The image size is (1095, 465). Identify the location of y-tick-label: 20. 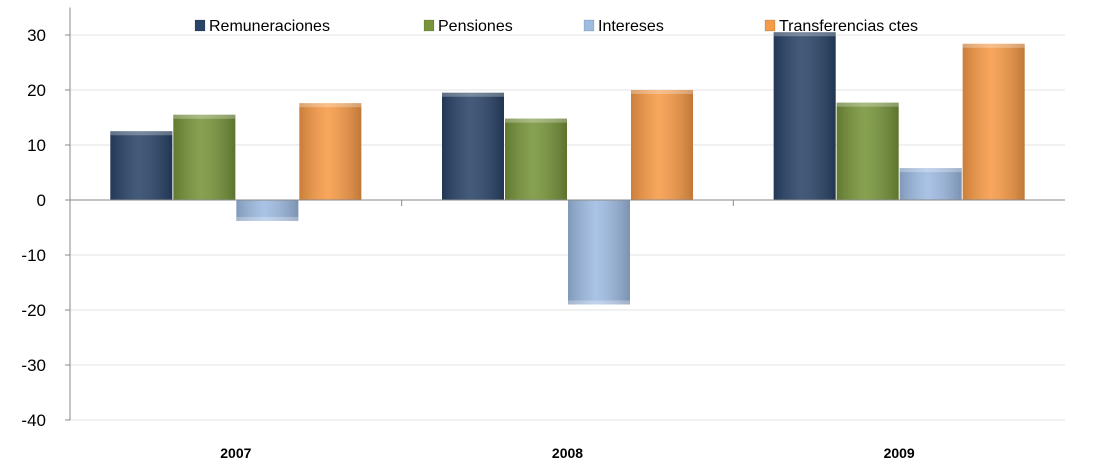
(36, 90).